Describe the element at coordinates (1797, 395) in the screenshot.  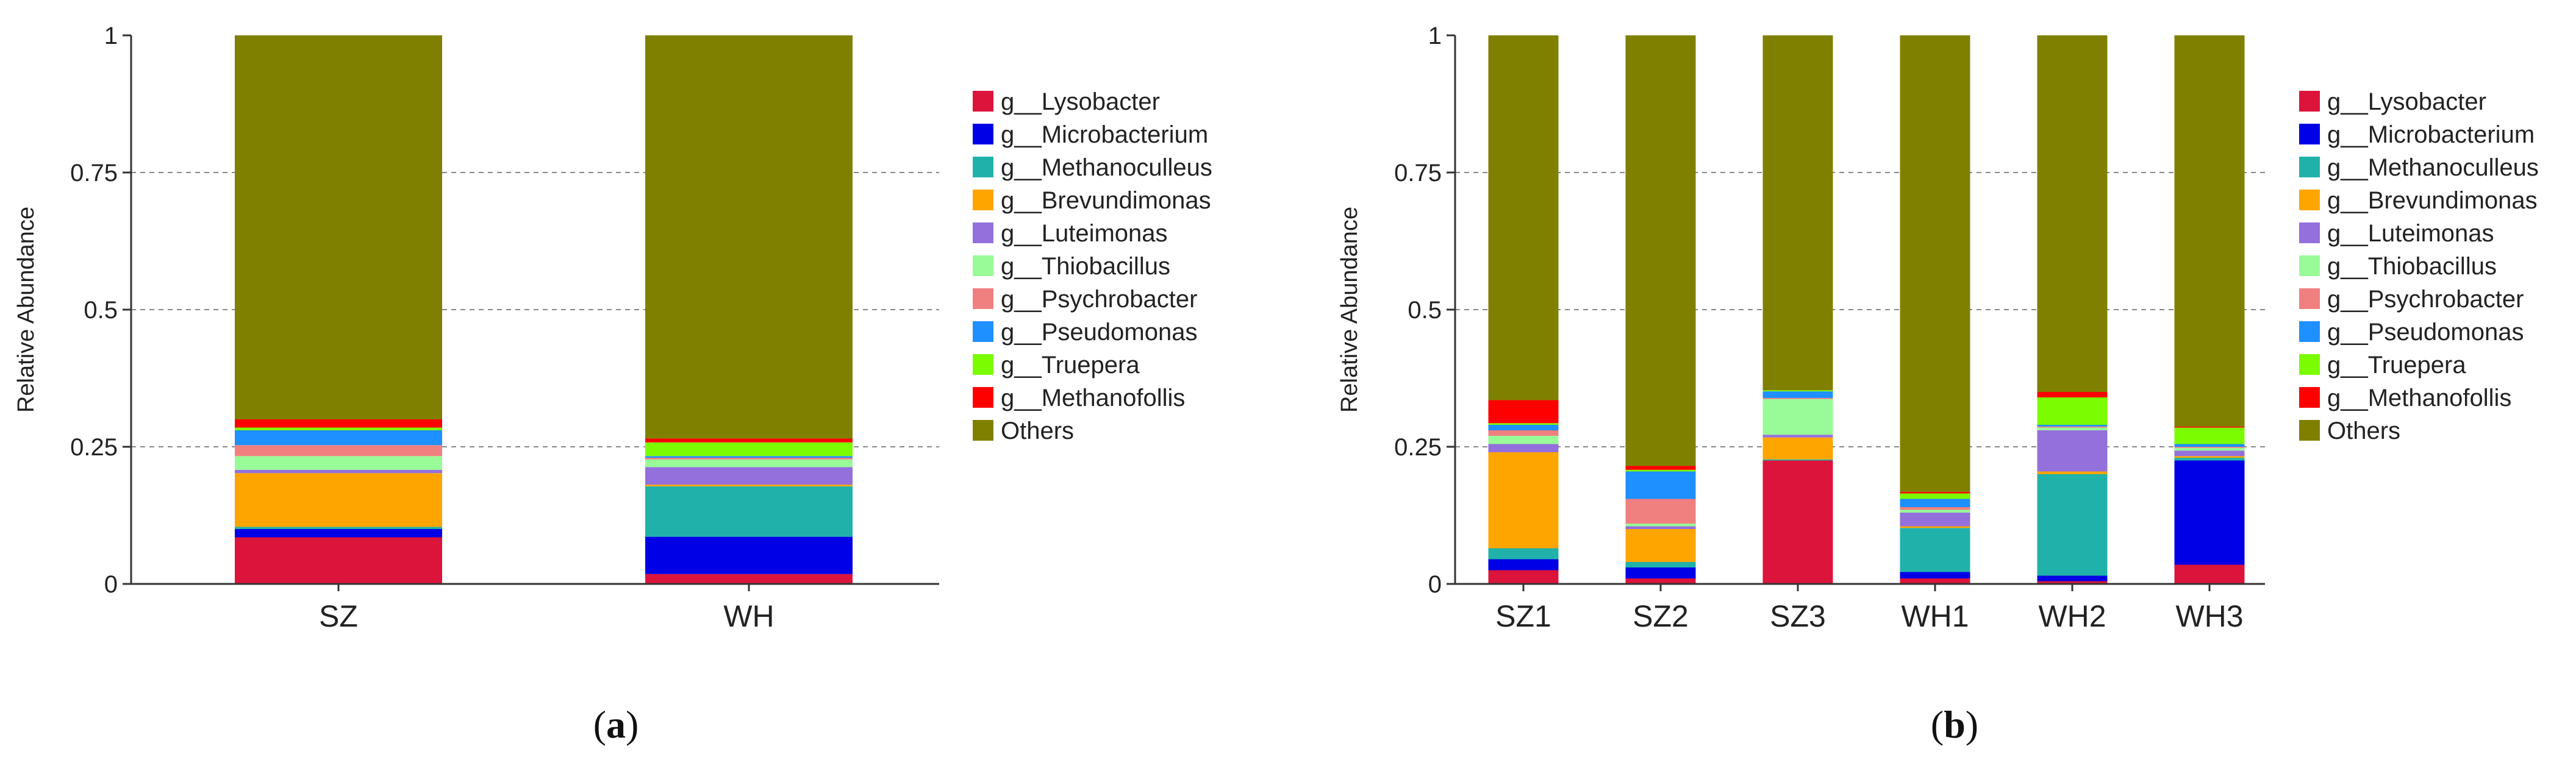
I see `panel-b-bar-sz3-g-pseudomonas` at that location.